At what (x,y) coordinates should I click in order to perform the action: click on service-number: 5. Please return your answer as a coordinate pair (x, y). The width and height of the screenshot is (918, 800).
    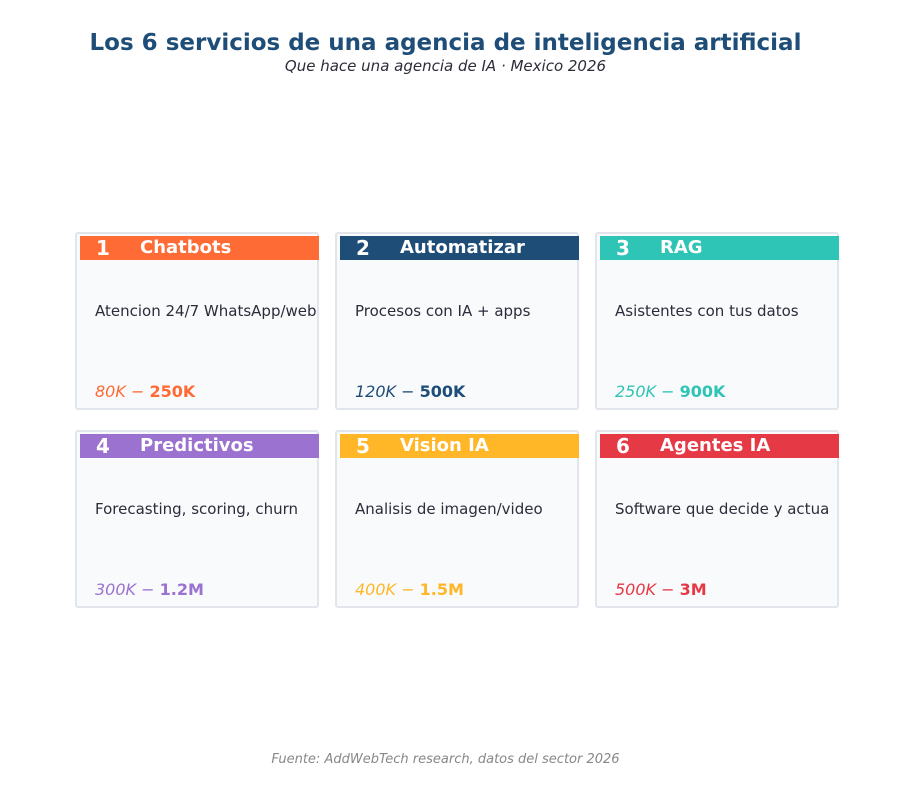
    Looking at the image, I should click on (363, 446).